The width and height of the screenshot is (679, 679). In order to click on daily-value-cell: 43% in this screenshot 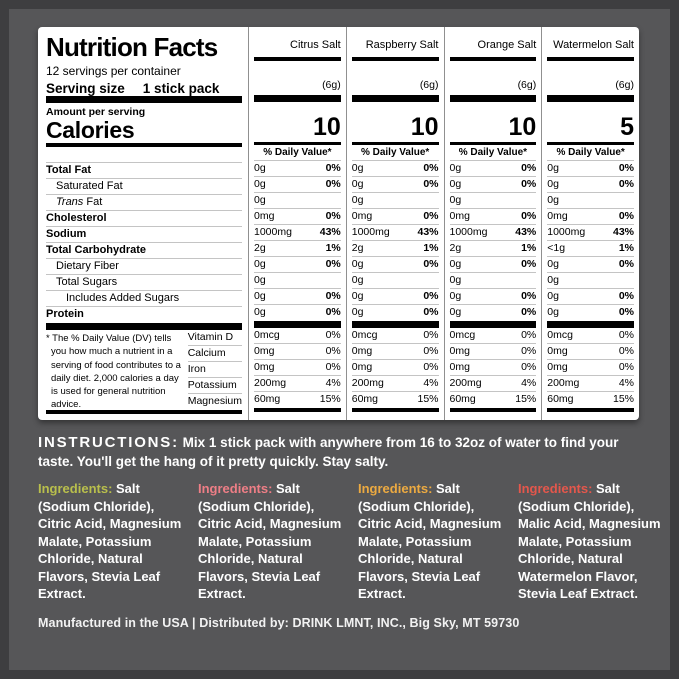, I will do `click(330, 232)`.